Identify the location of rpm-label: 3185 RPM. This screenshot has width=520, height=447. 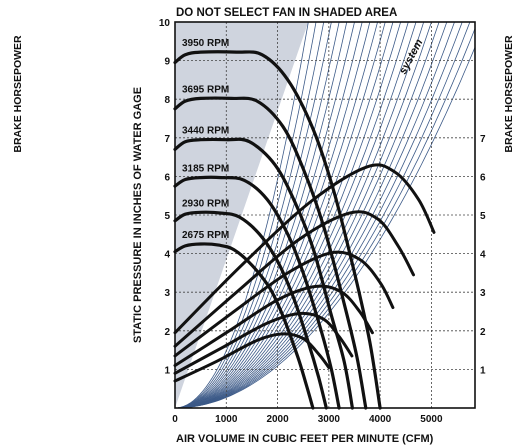
(205, 169).